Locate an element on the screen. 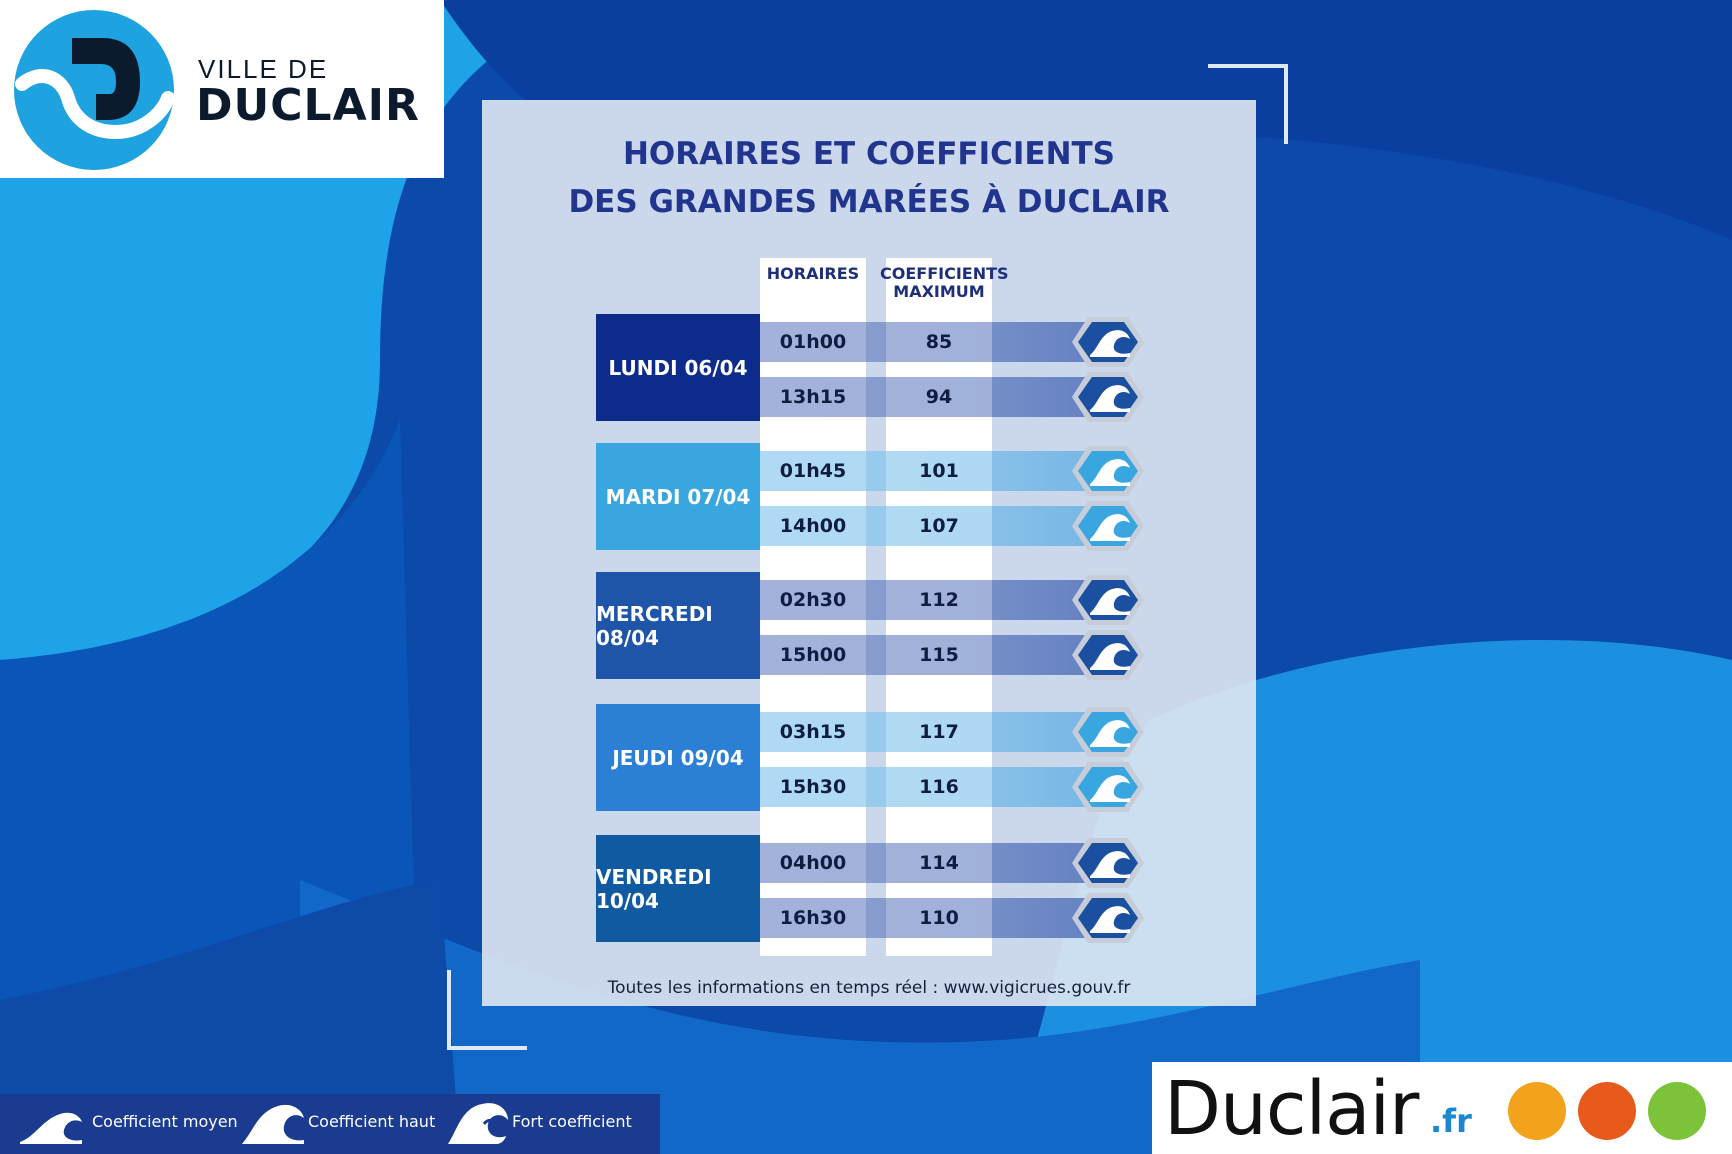  coefficients-header-line1: COEFFICIENTS is located at coordinates (944, 273).